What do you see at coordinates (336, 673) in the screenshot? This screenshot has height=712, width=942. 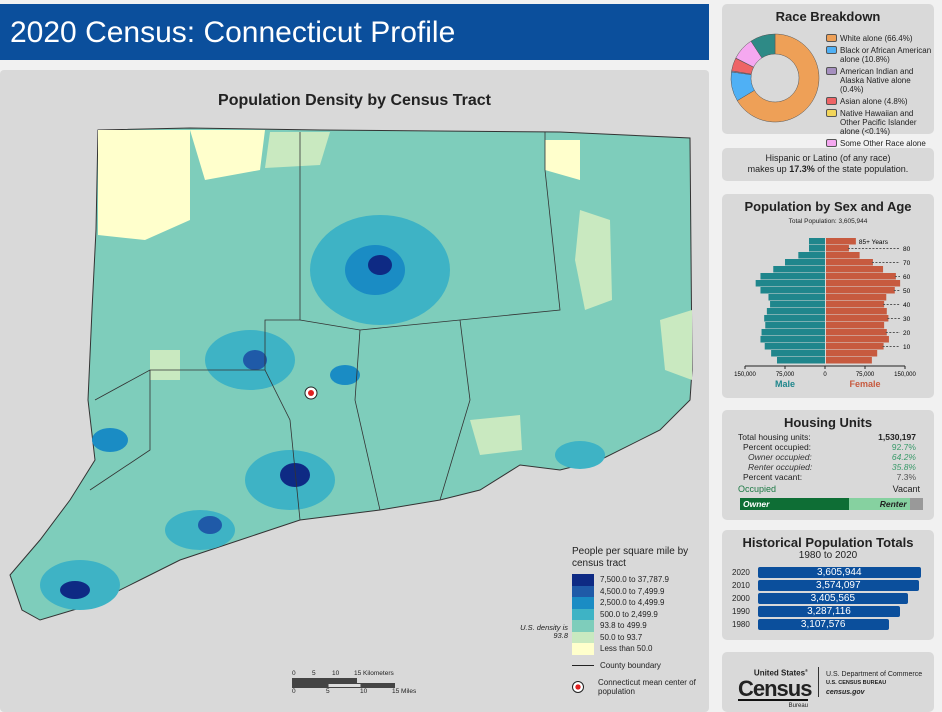 I see `scale-tick: 10` at bounding box center [336, 673].